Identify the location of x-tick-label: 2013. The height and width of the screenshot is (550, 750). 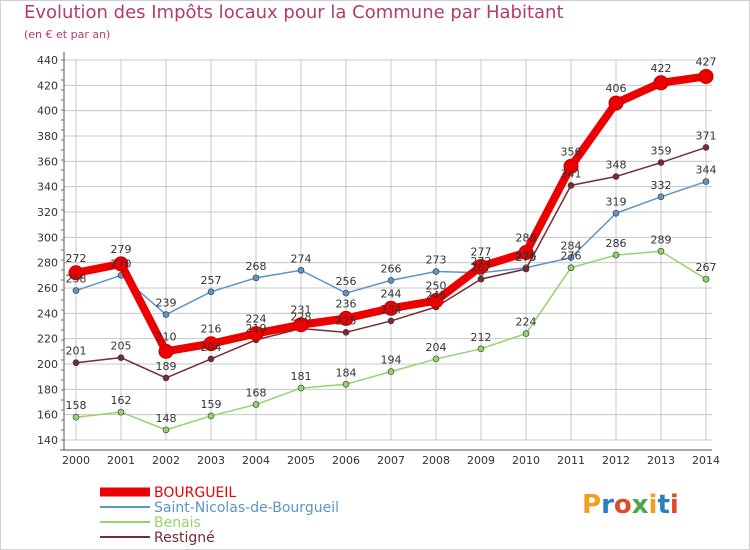
(661, 460).